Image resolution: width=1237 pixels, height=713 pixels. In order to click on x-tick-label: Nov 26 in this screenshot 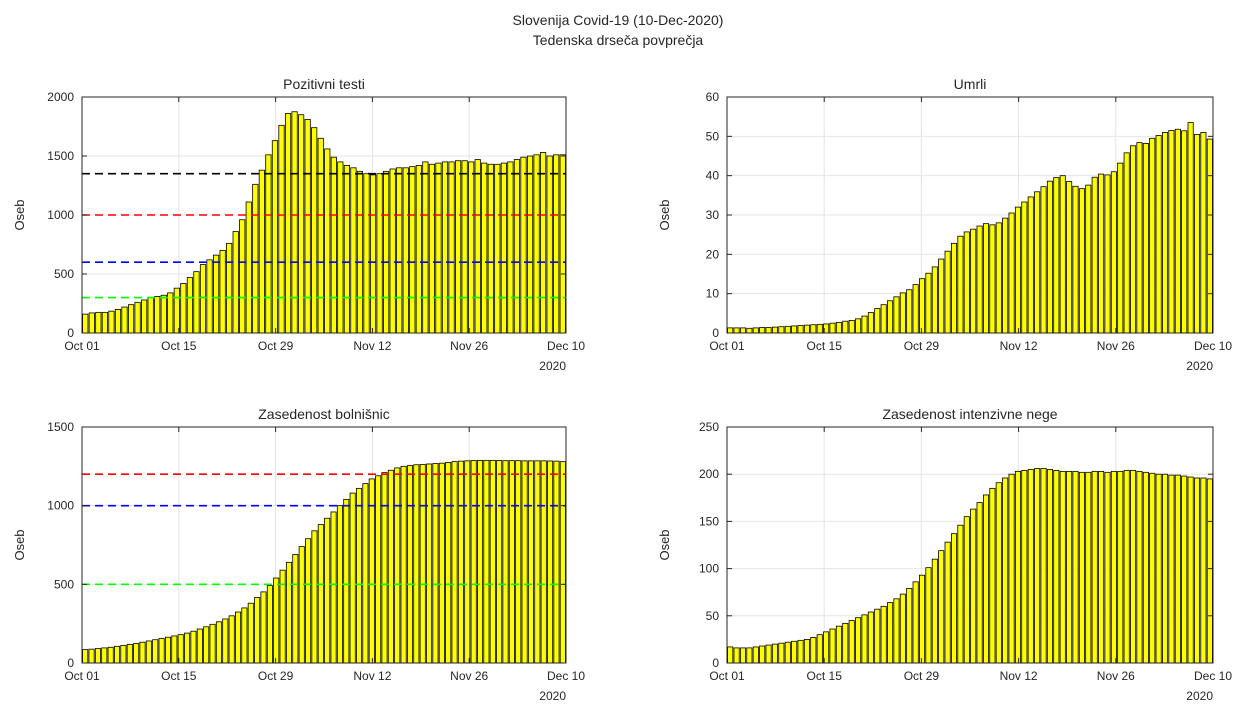, I will do `click(469, 676)`.